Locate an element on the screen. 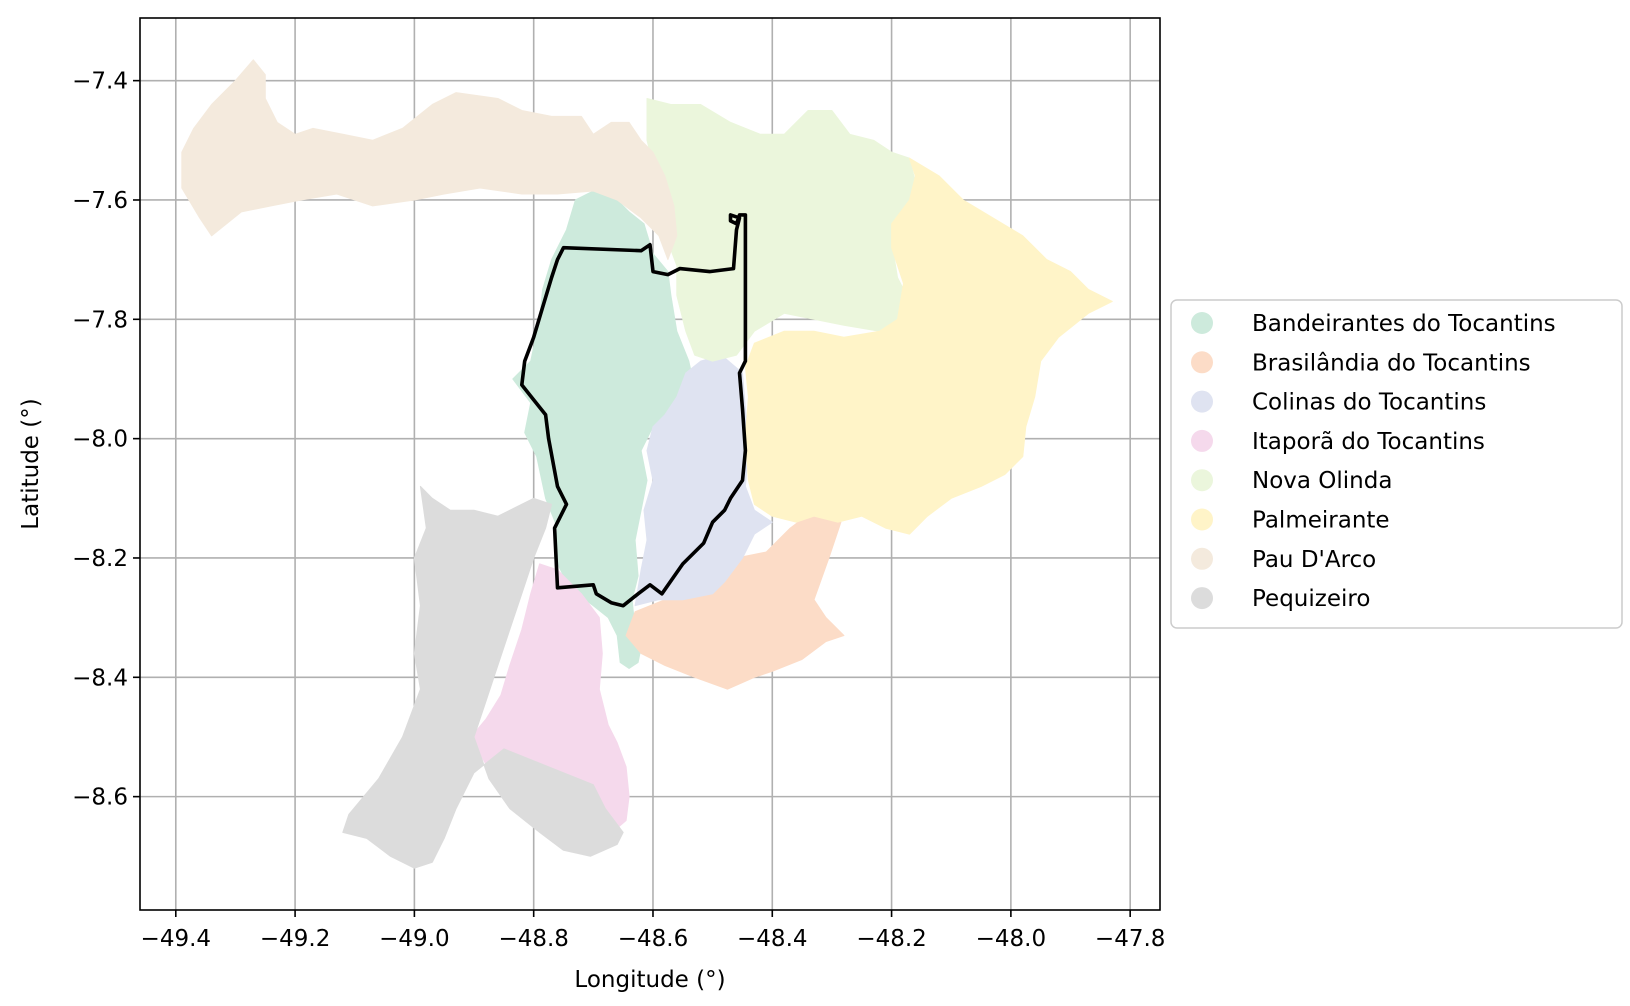 The image size is (1630, 1006). legend-label: Bandeirantes do Tocantins is located at coordinates (1404, 324).